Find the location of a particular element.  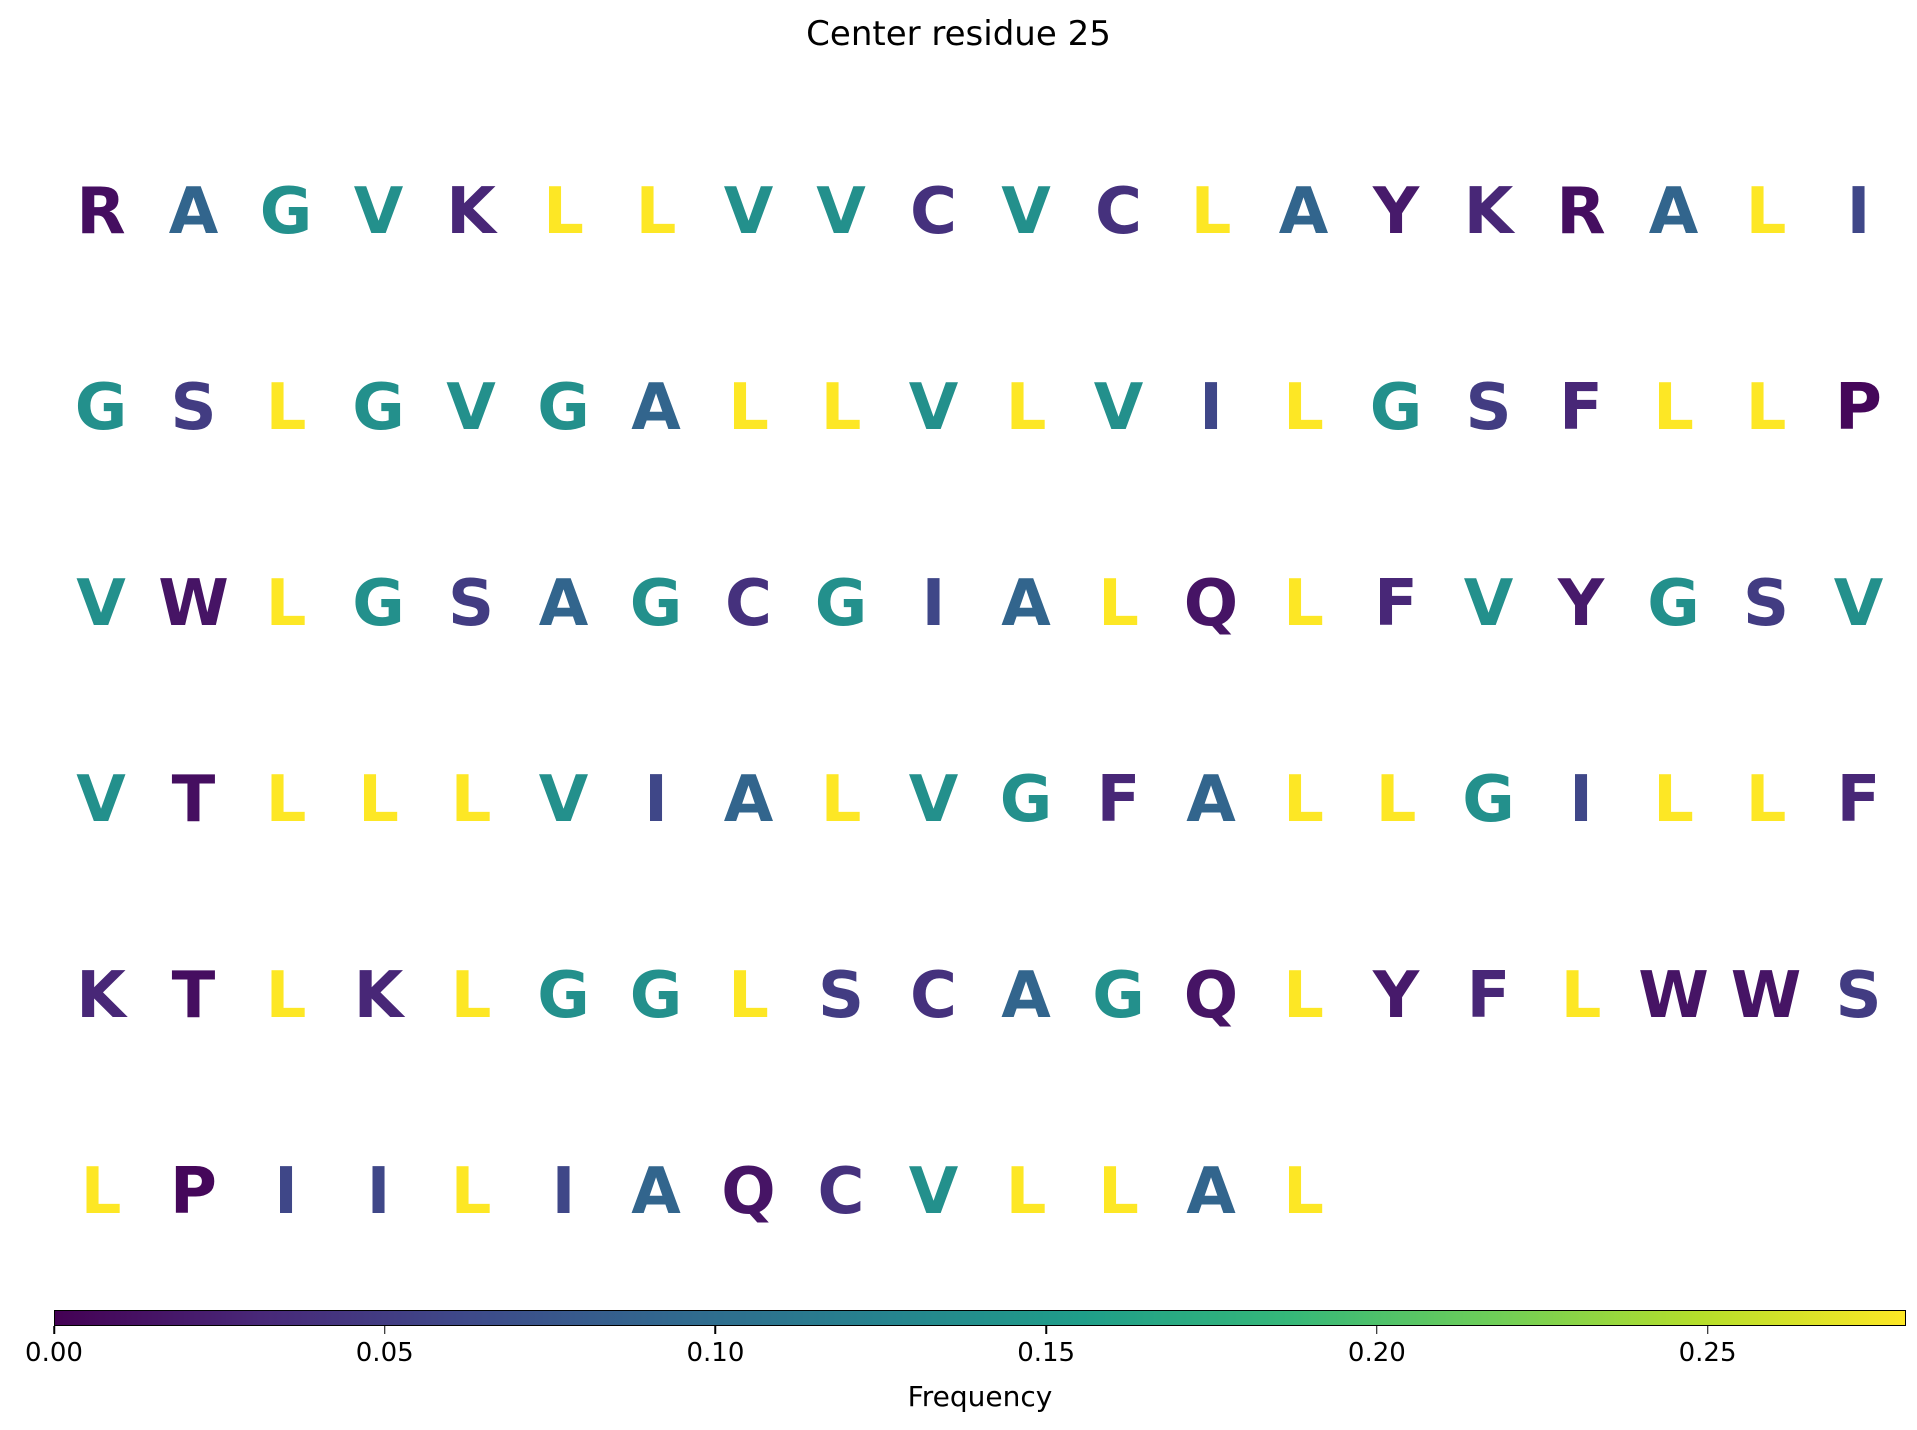

colorbar-tick-label: 0.15 is located at coordinates (1046, 1353).